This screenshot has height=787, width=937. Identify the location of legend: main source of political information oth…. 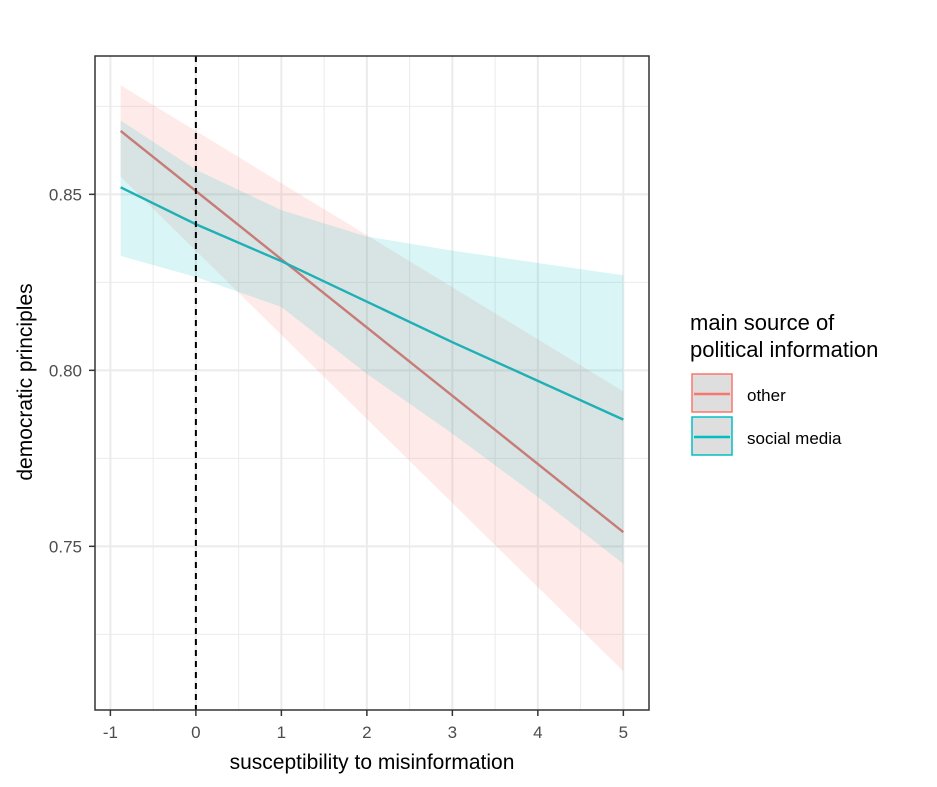
(784, 383).